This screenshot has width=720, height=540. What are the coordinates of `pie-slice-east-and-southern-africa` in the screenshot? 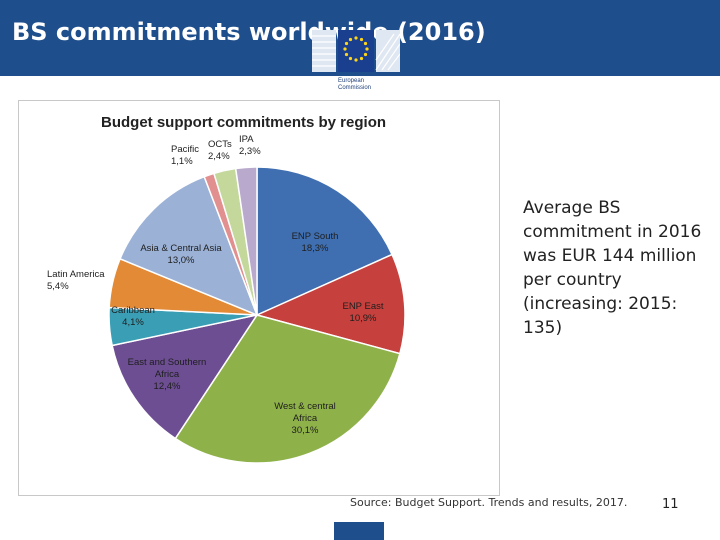 It's located at (185, 376).